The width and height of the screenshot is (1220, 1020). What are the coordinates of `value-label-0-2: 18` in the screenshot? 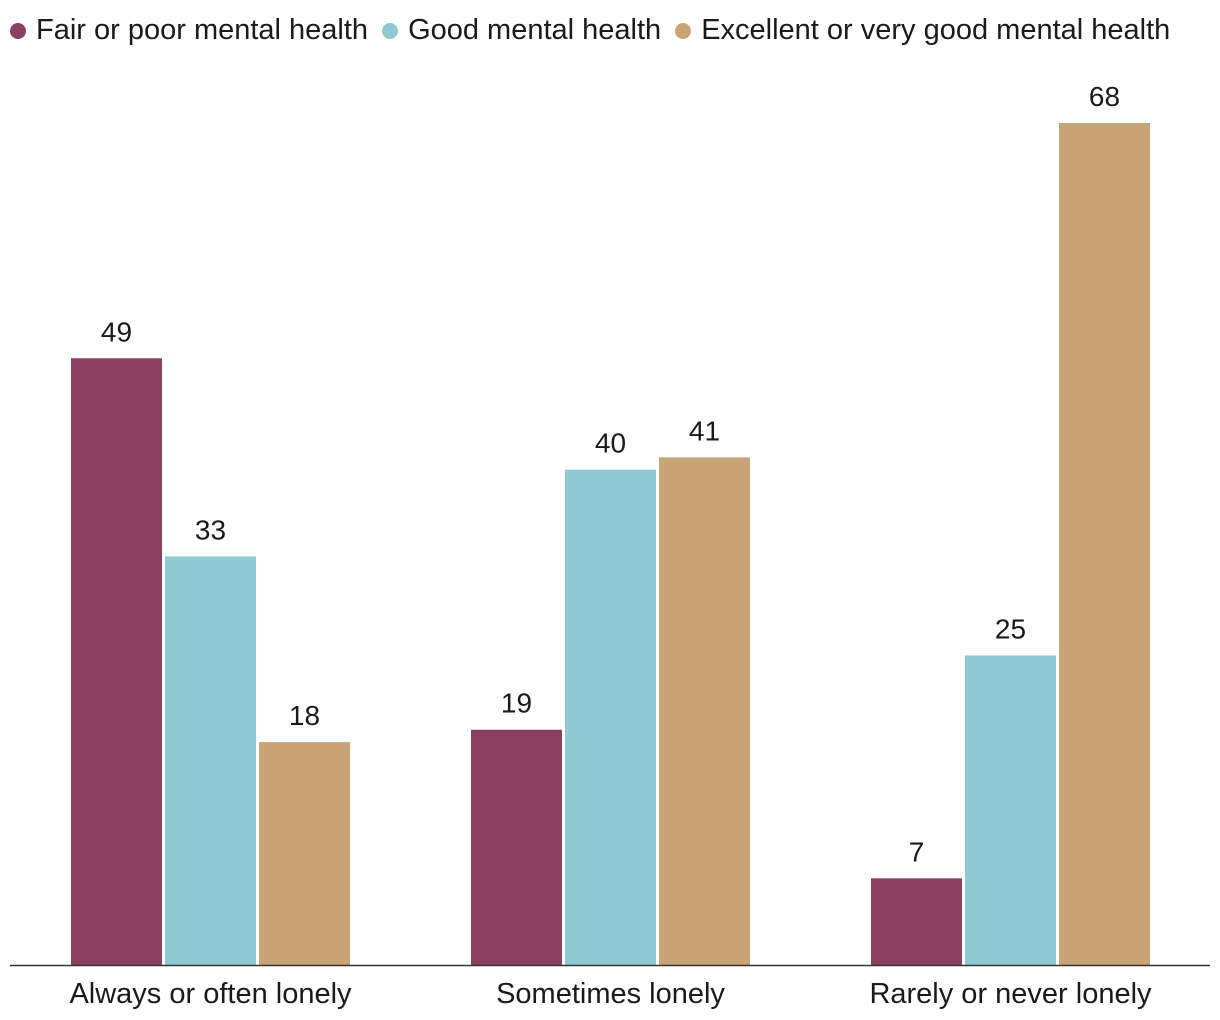 It's located at (304, 715).